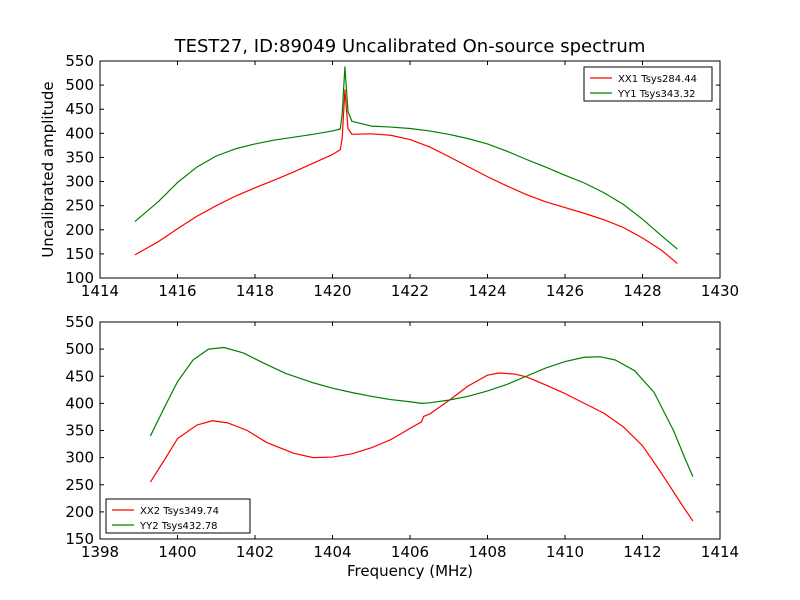  What do you see at coordinates (178, 526) in the screenshot?
I see `legend-label: YY2 Tsys432.78` at bounding box center [178, 526].